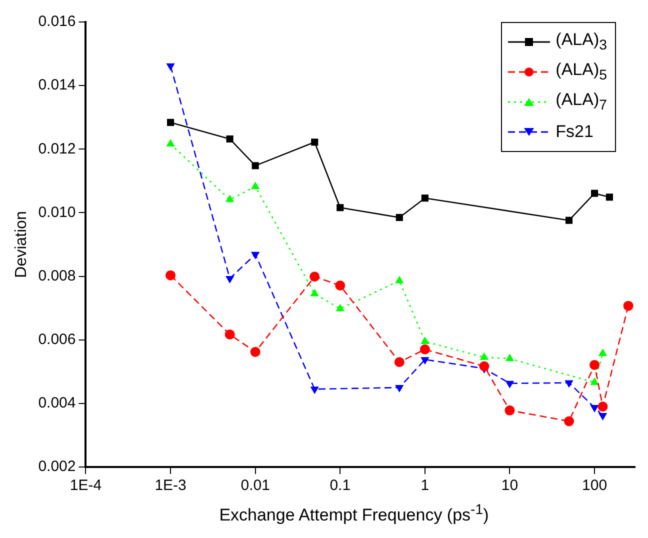 The height and width of the screenshot is (538, 648). I want to click on y-tick-label: 0.010, so click(57, 212).